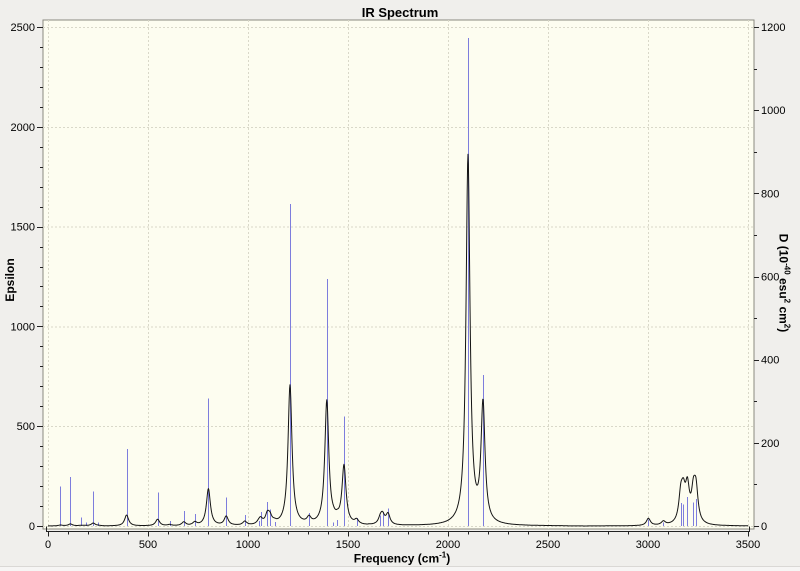 The image size is (800, 571). What do you see at coordinates (400, 568) in the screenshot?
I see `window-bottom-edge` at bounding box center [400, 568].